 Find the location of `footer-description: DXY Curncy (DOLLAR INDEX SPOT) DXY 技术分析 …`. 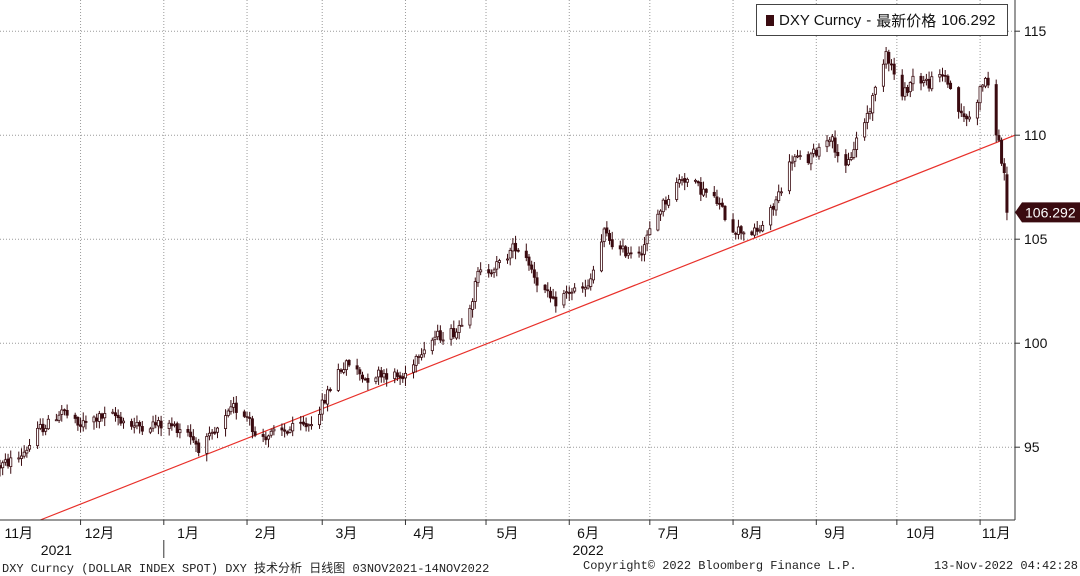

footer-description: DXY Curncy (DOLLAR INDEX SPOT) DXY 技术分析 … is located at coordinates (246, 569).